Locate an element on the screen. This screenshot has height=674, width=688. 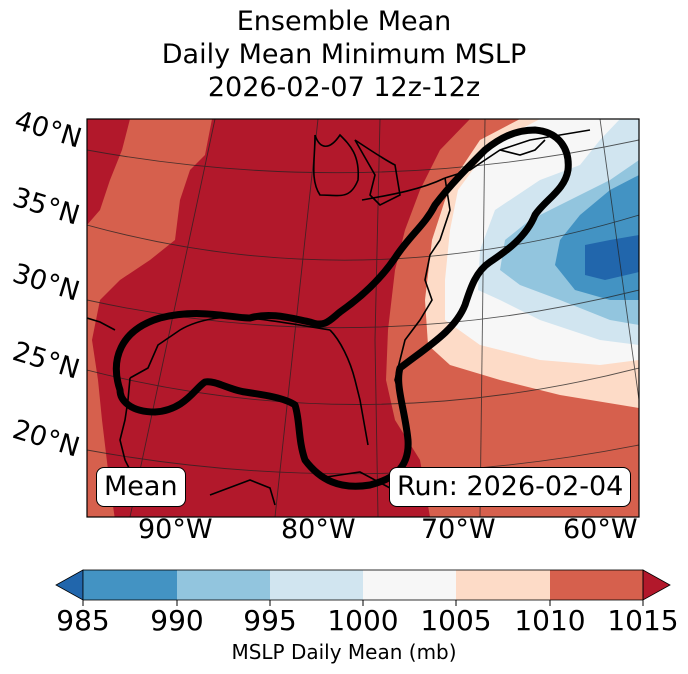
colorbar-tick-1005: 1005 is located at coordinates (456, 620).